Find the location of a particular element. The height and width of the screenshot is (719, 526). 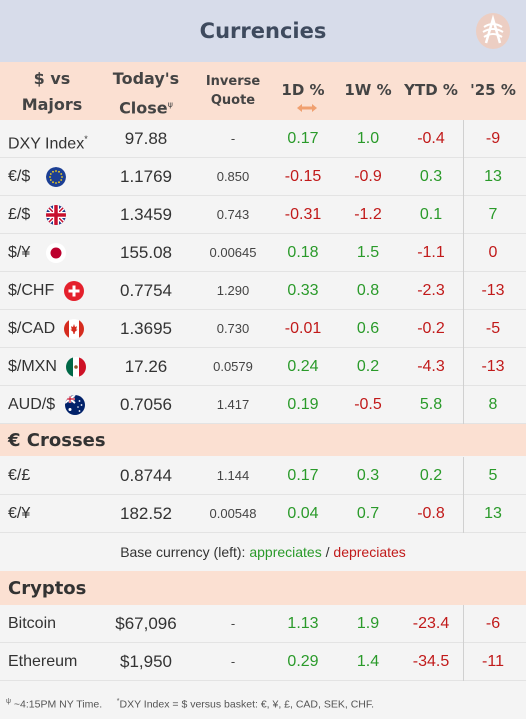

change-1w: -0.5 is located at coordinates (368, 404).